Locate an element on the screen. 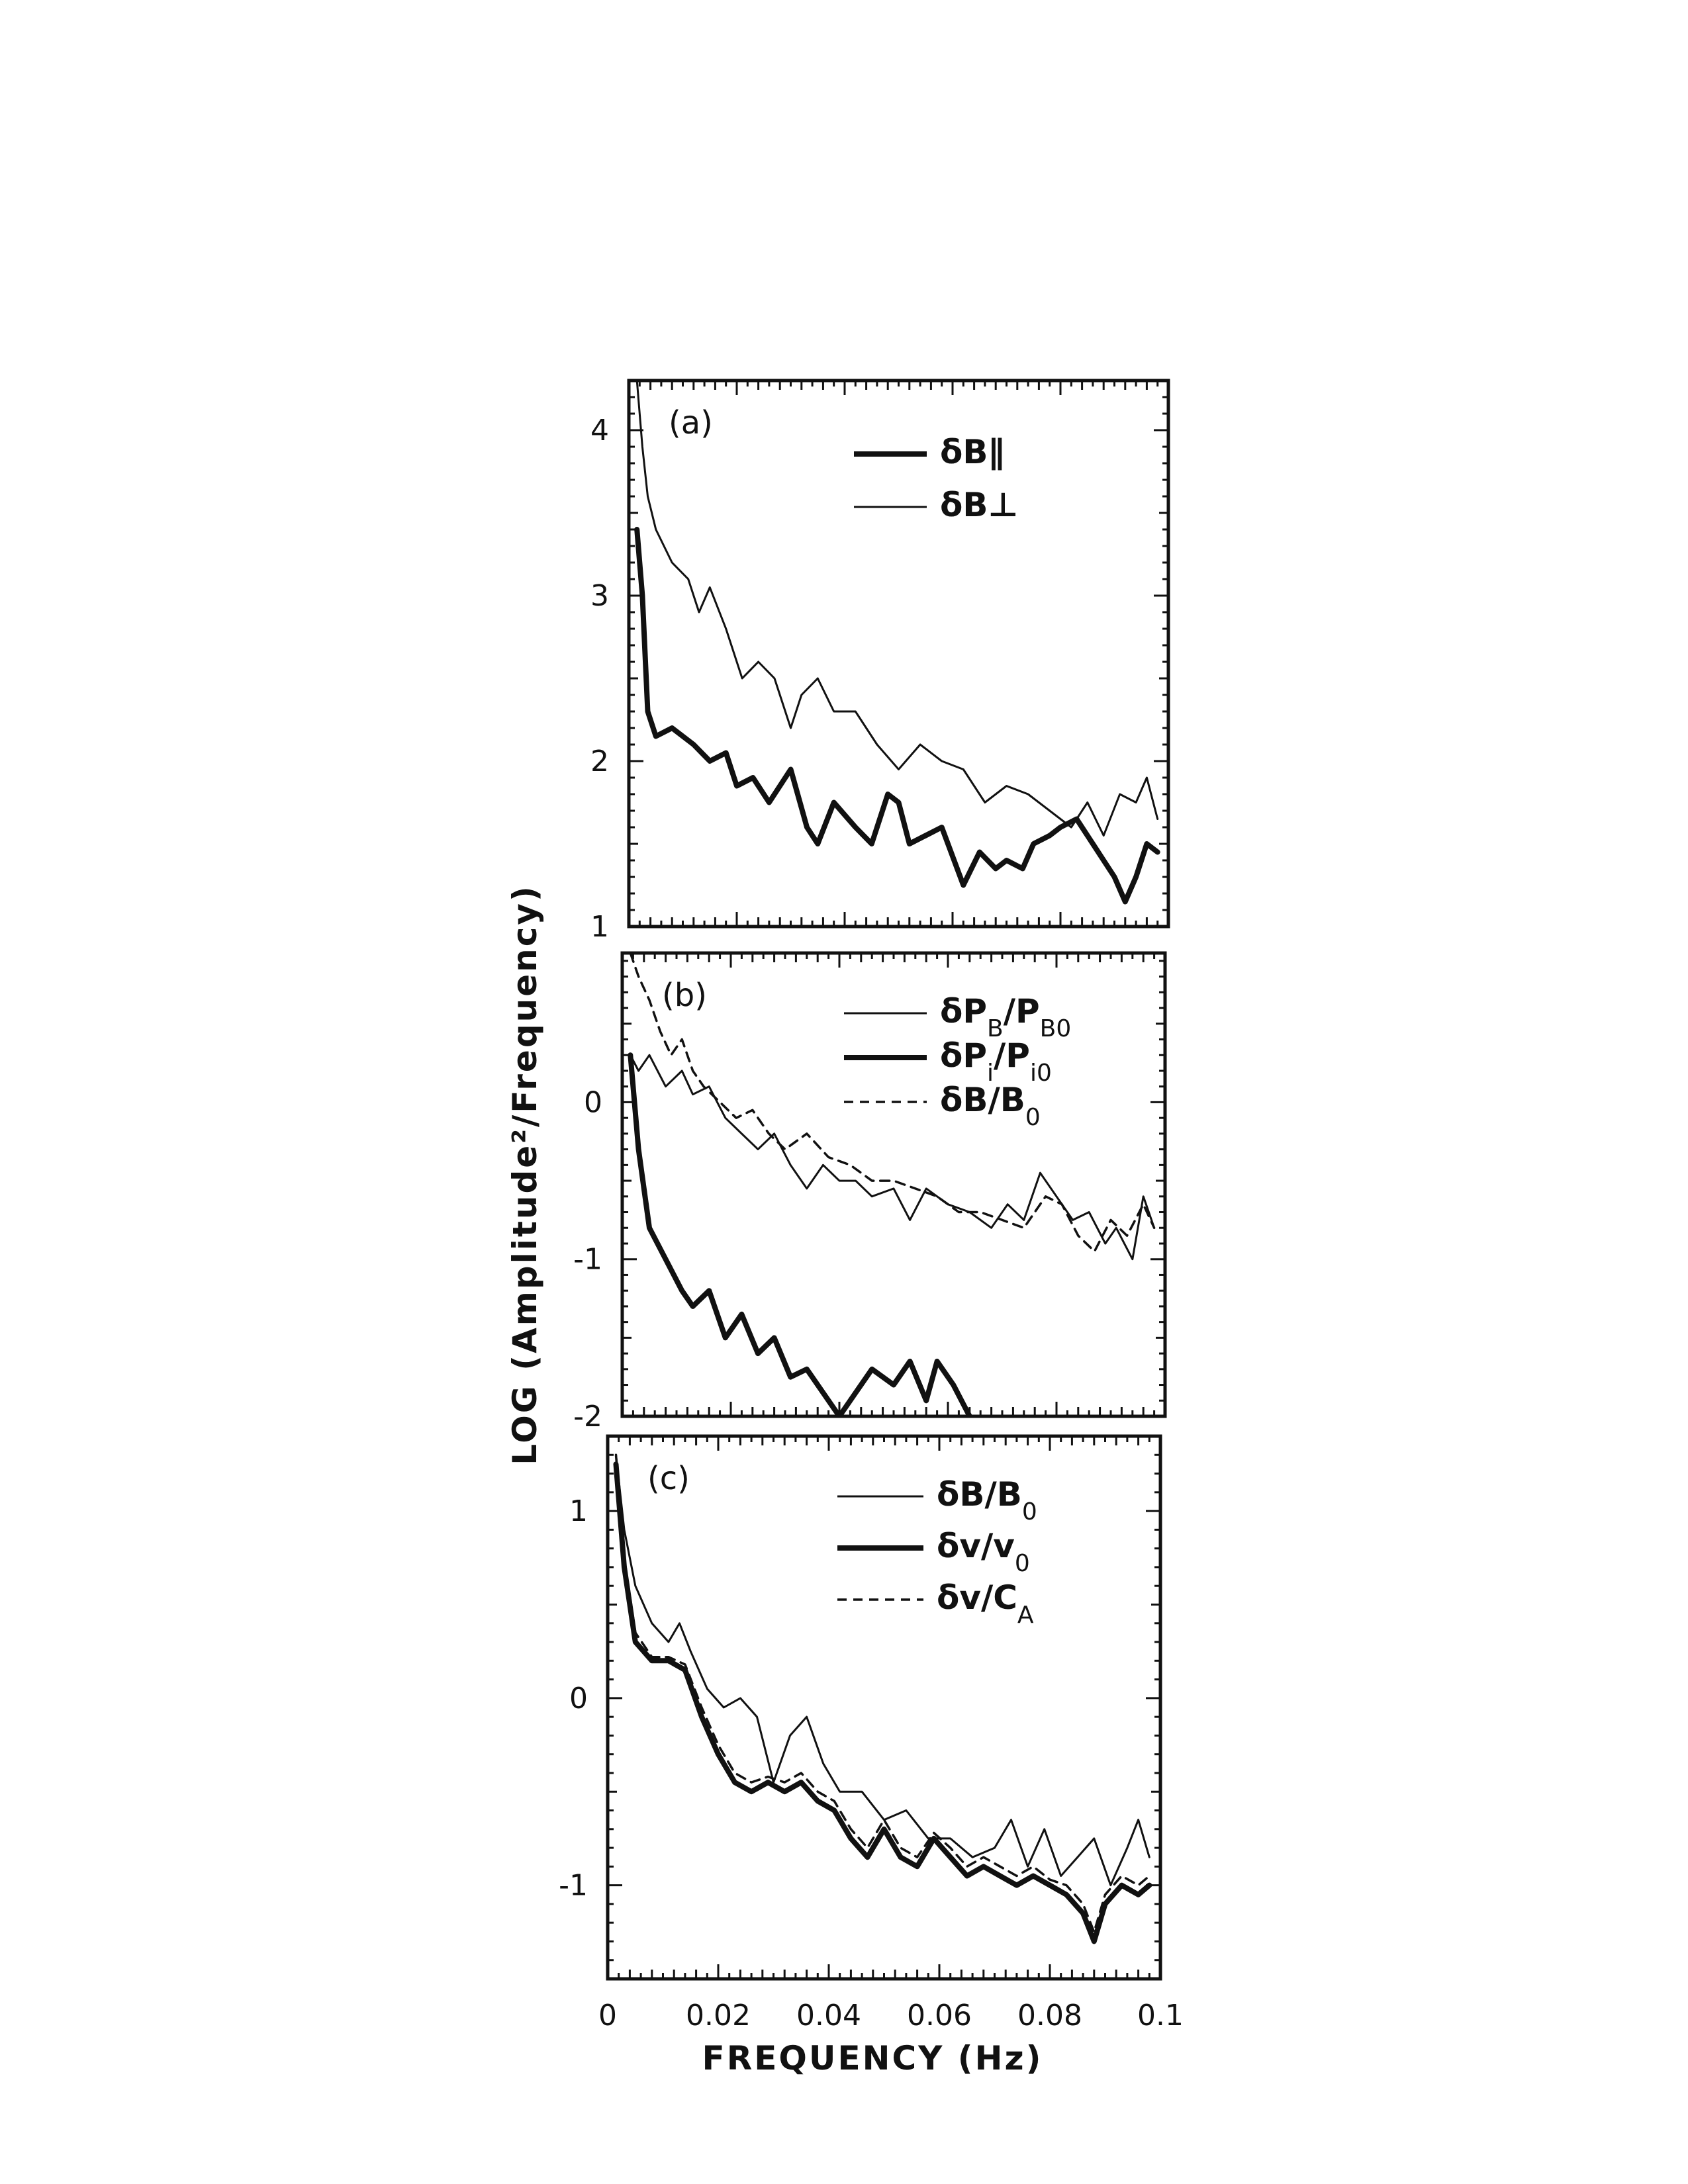 The width and height of the screenshot is (1688, 2184). panel-a: 1 2 3 4 (a) δB∥ δB⊥ is located at coordinates (880, 661).